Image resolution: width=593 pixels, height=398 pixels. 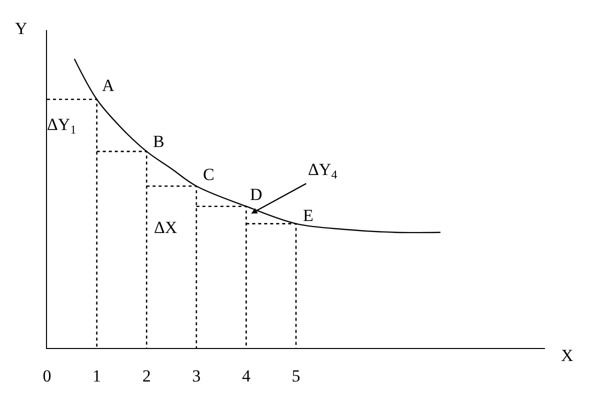 What do you see at coordinates (21, 28) in the screenshot?
I see `y-axis-title: Y` at bounding box center [21, 28].